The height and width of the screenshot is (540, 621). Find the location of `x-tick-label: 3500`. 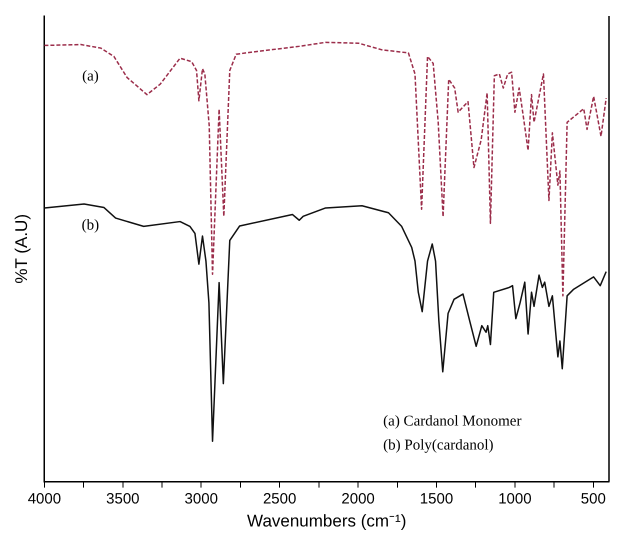

x-tick-label: 3500 is located at coordinates (123, 499).